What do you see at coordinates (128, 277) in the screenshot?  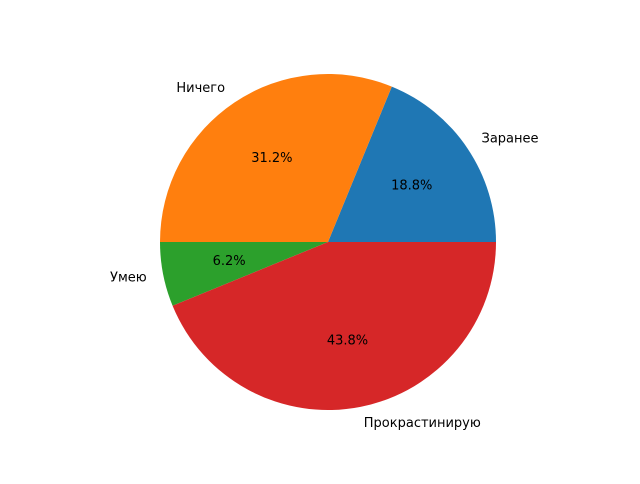 I see `pie-category-label-3: Умею` at bounding box center [128, 277].